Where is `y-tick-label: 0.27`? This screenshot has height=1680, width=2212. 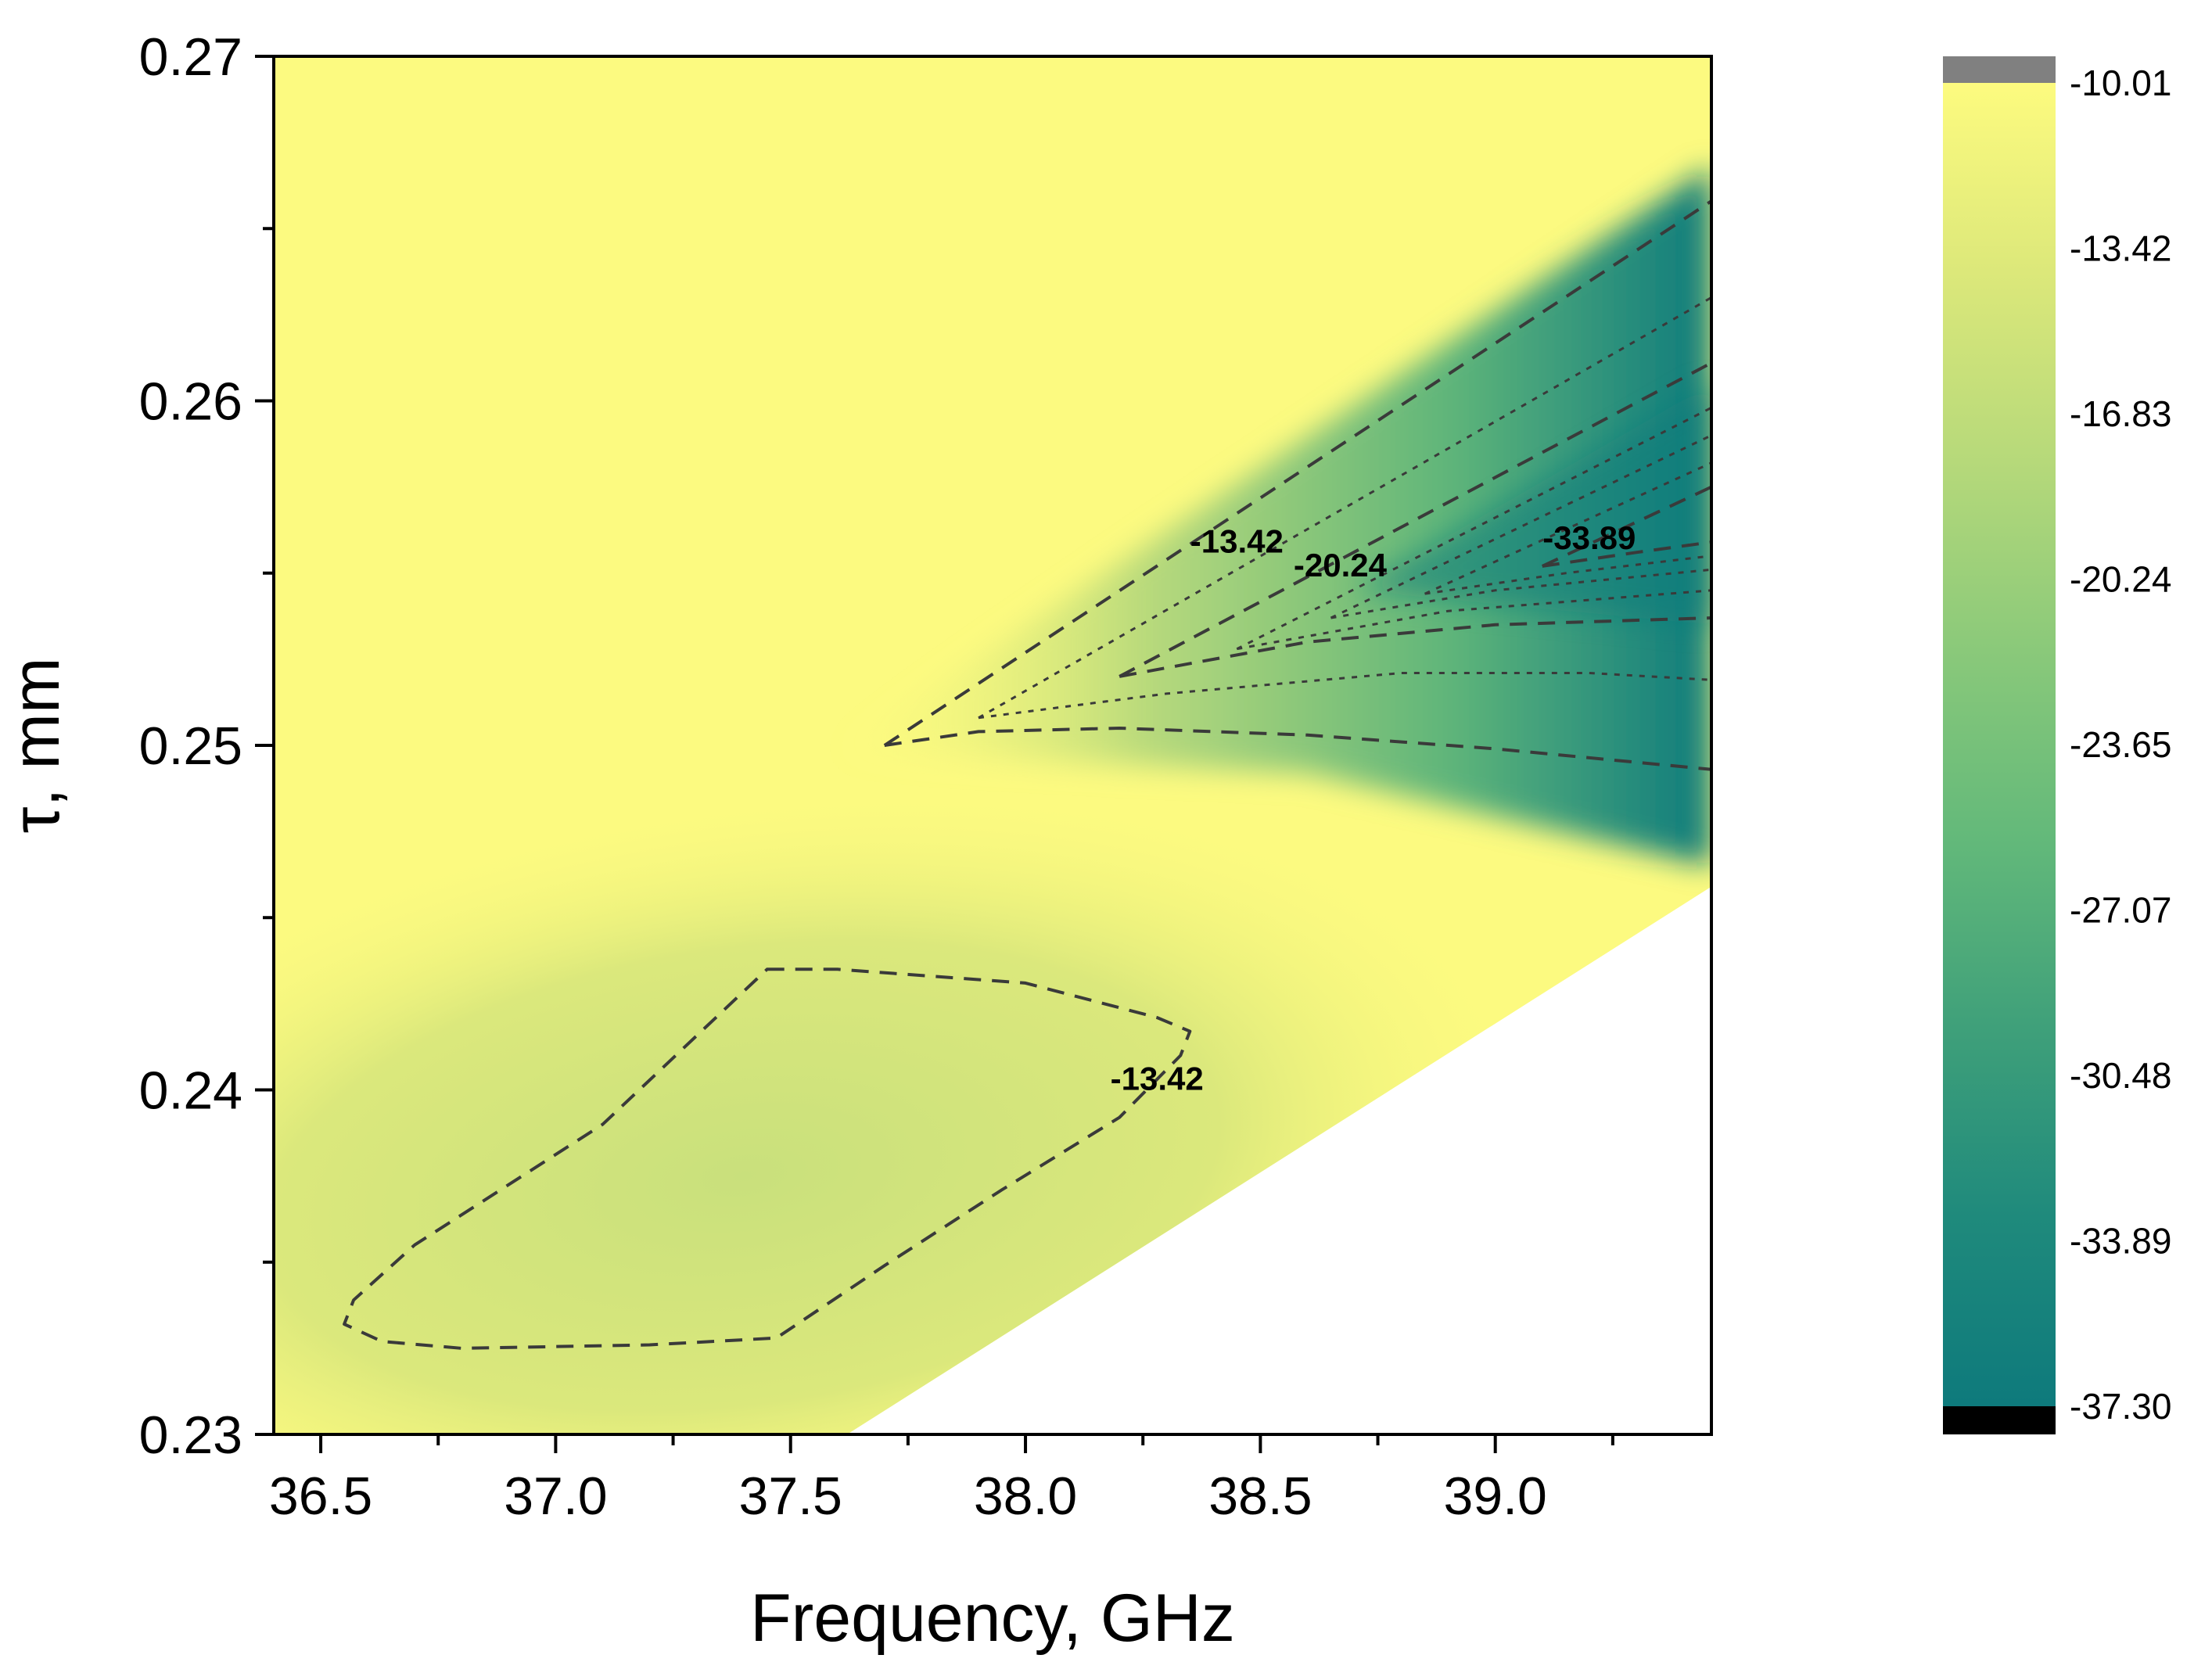 y-tick-label: 0.27 is located at coordinates (190, 57).